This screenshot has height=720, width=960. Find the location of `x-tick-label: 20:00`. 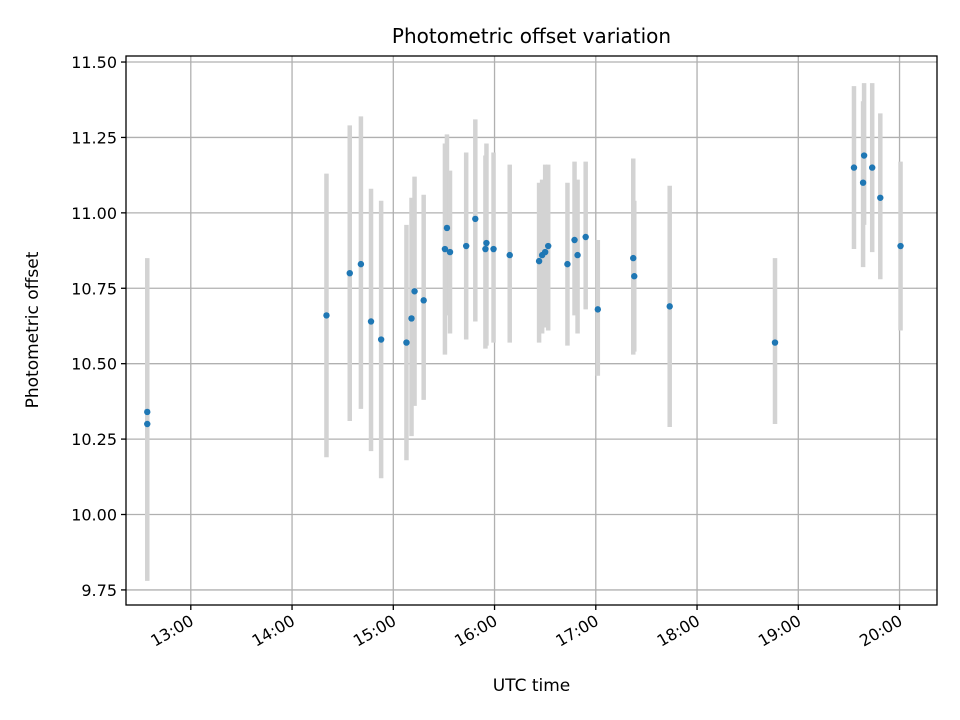

x-tick-label: 20:00 is located at coordinates (880, 631).